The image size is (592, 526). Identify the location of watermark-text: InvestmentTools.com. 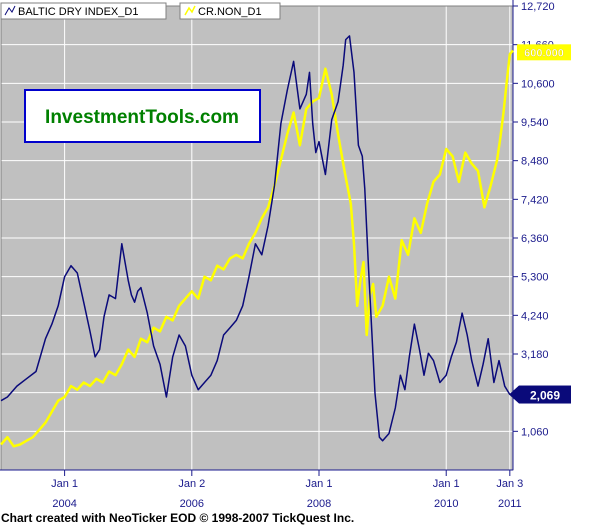
(142, 117).